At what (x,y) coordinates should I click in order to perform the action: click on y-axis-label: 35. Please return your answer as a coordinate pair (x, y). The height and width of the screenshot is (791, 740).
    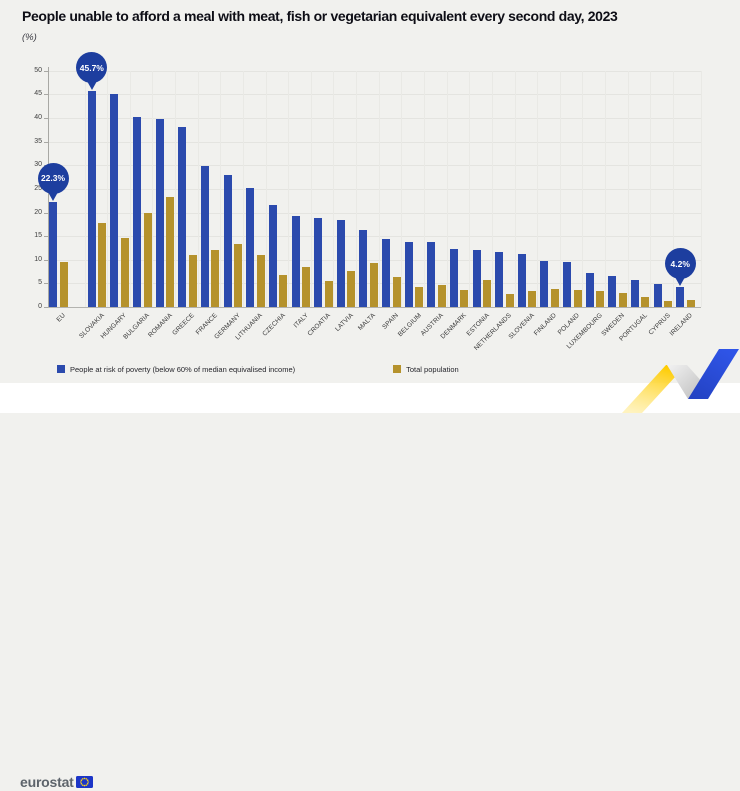
    Looking at the image, I should click on (38, 141).